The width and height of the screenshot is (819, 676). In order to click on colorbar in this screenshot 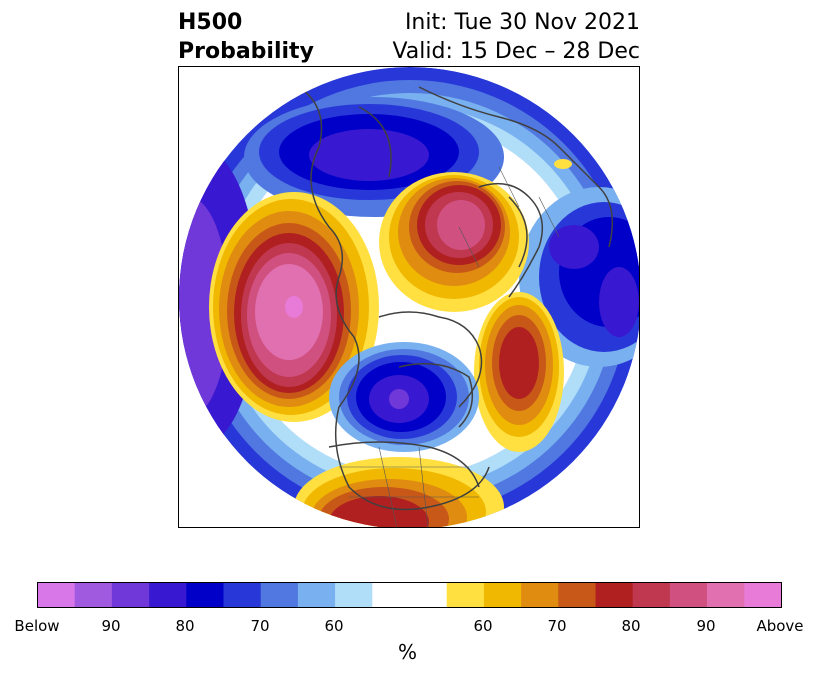, I will do `click(409, 595)`.